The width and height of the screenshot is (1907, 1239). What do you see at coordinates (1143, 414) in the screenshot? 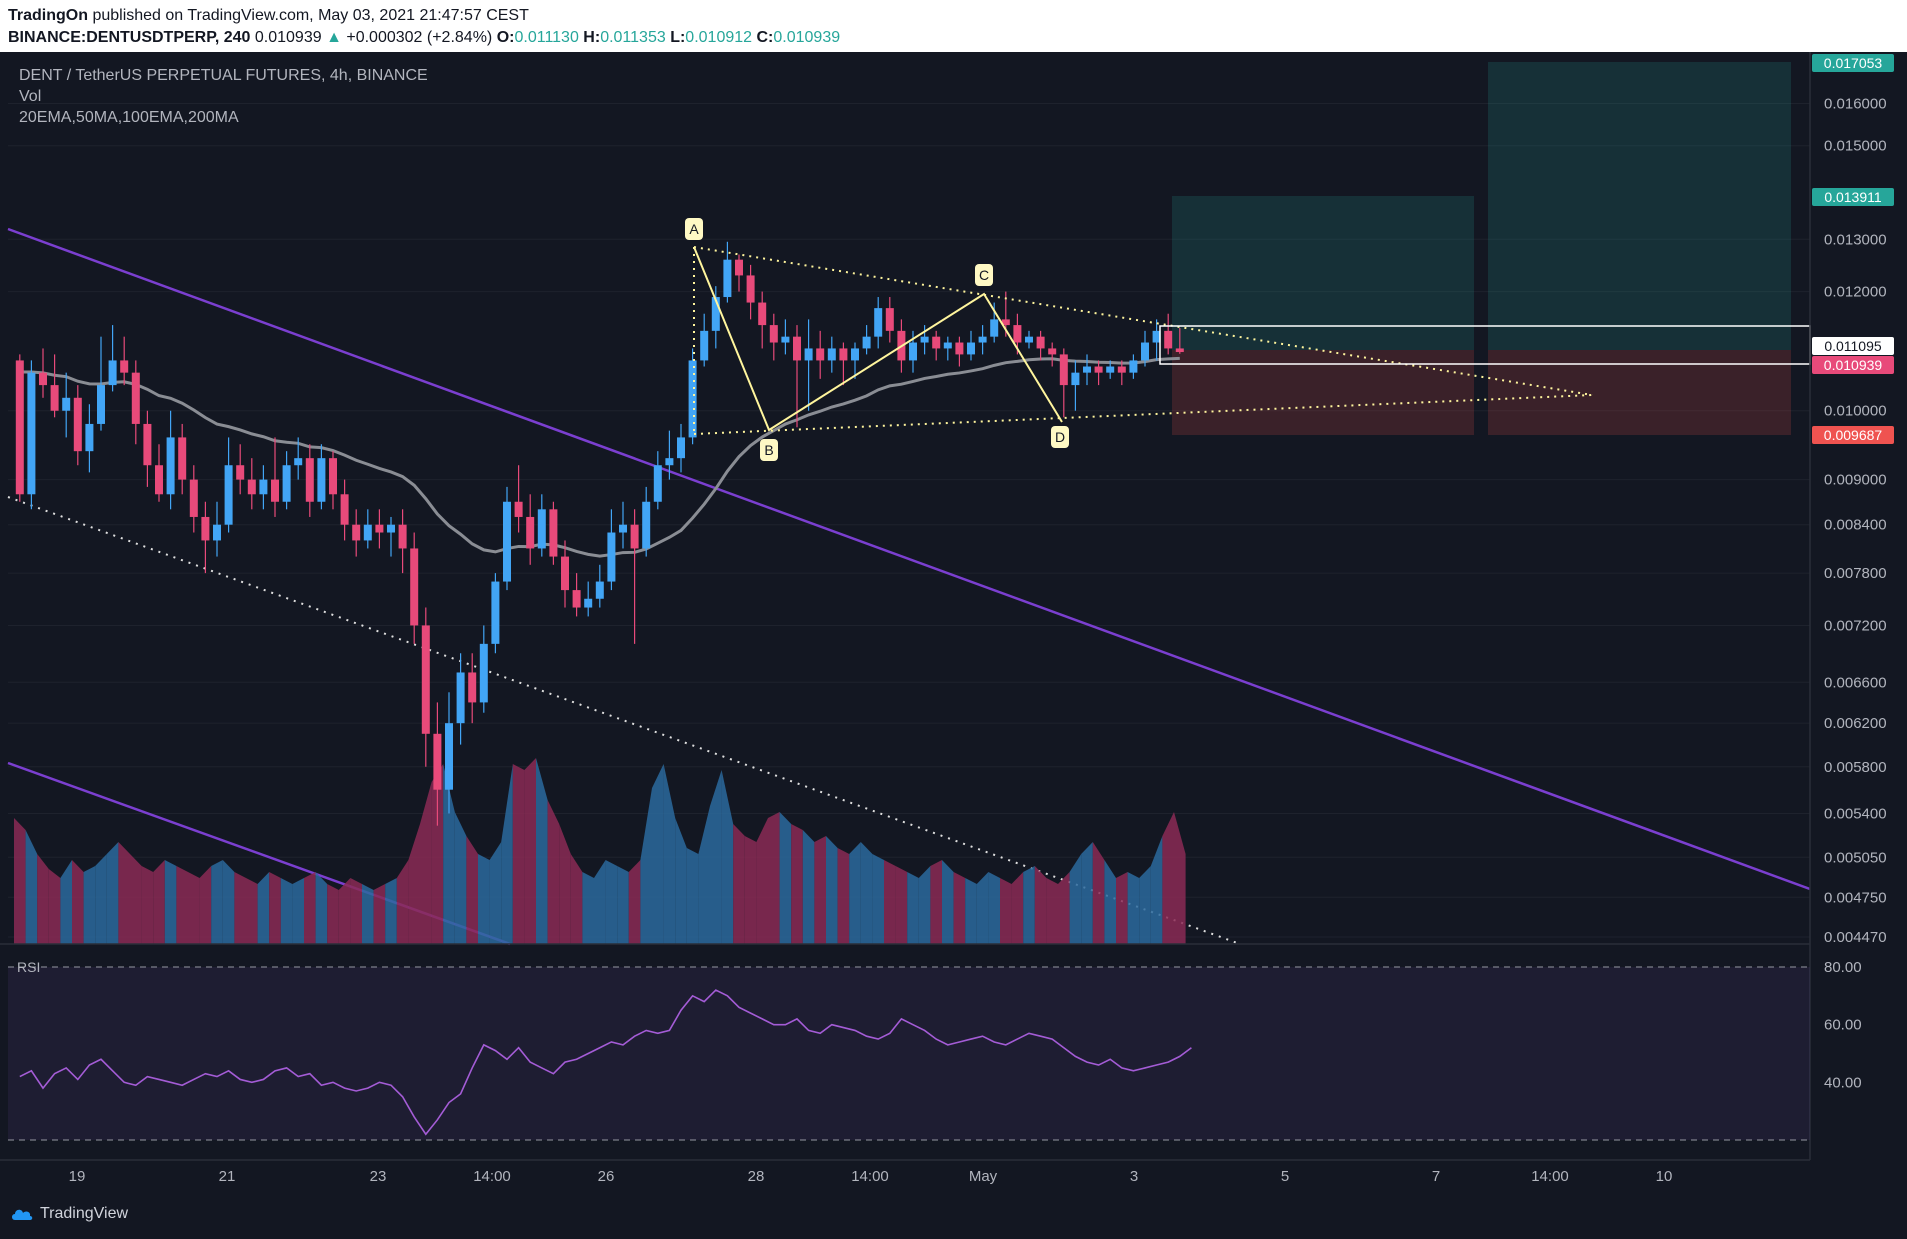
I see `triangle-lower-dotted` at bounding box center [1143, 414].